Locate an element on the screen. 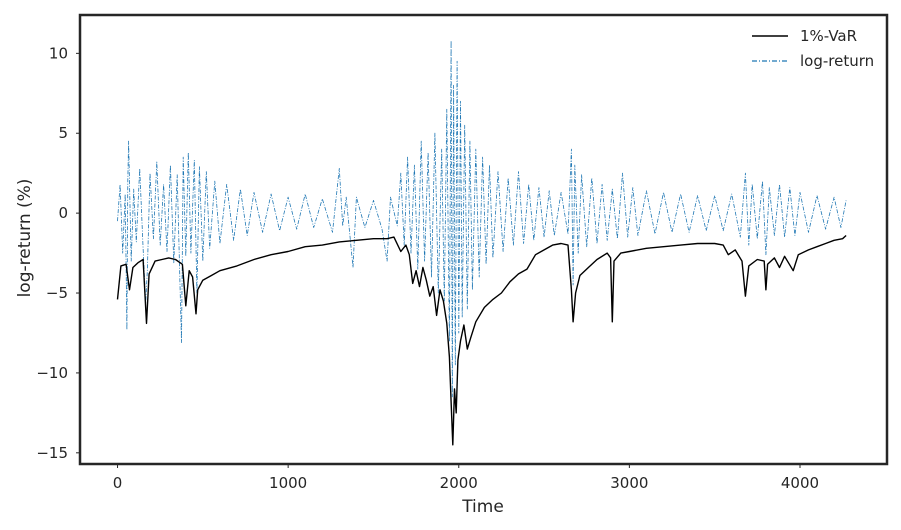  x-axis: 0 1000 2000 3000 4000 is located at coordinates (466, 478).